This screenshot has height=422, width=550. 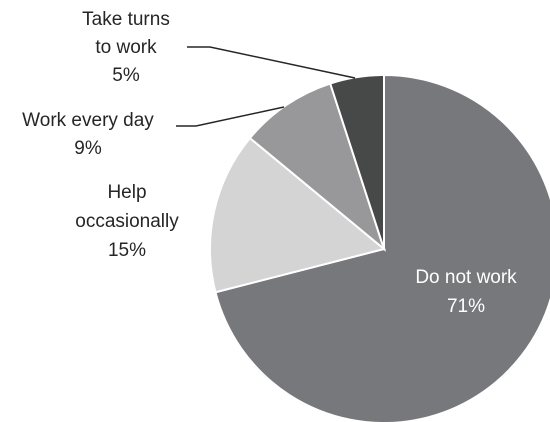 I want to click on pie-slice-work-every-day, so click(x=317, y=167).